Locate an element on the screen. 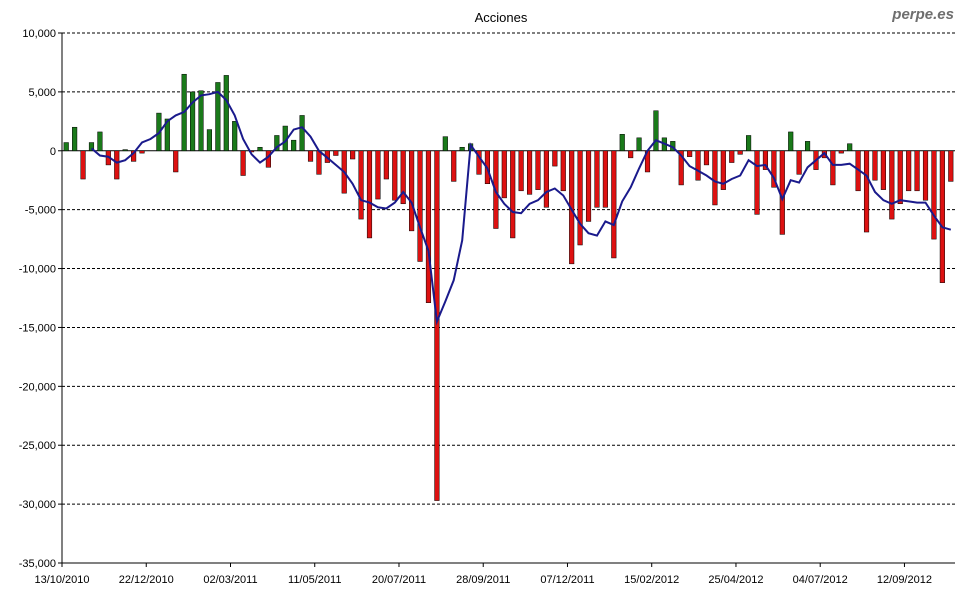  y-tick-label: -30,000 is located at coordinates (37, 505).